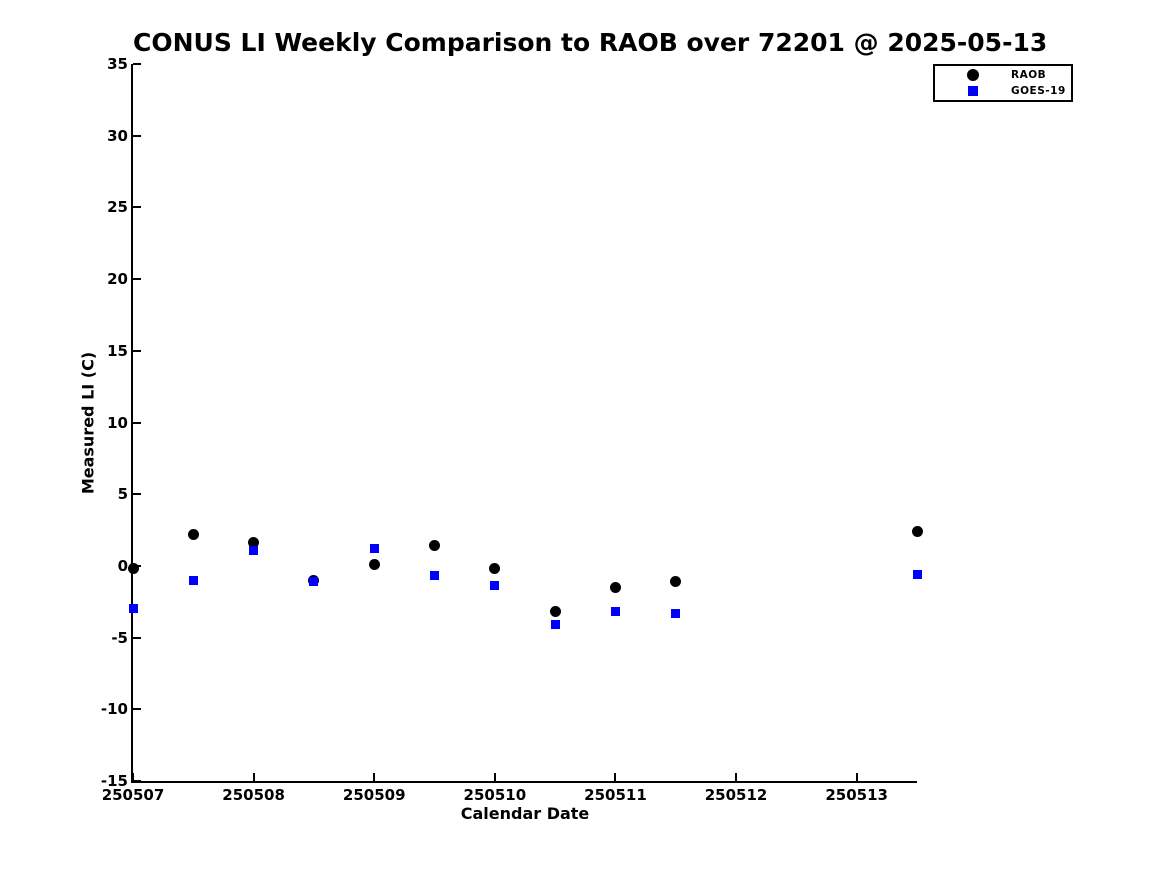 The width and height of the screenshot is (1167, 875). Describe the element at coordinates (119, 637) in the screenshot. I see `y-tick-label: -5` at that location.